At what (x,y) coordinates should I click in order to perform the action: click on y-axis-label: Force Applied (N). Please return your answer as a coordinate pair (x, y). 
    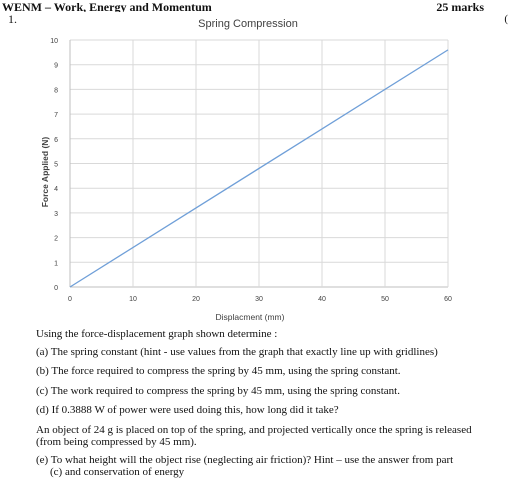
    Looking at the image, I should click on (45, 172).